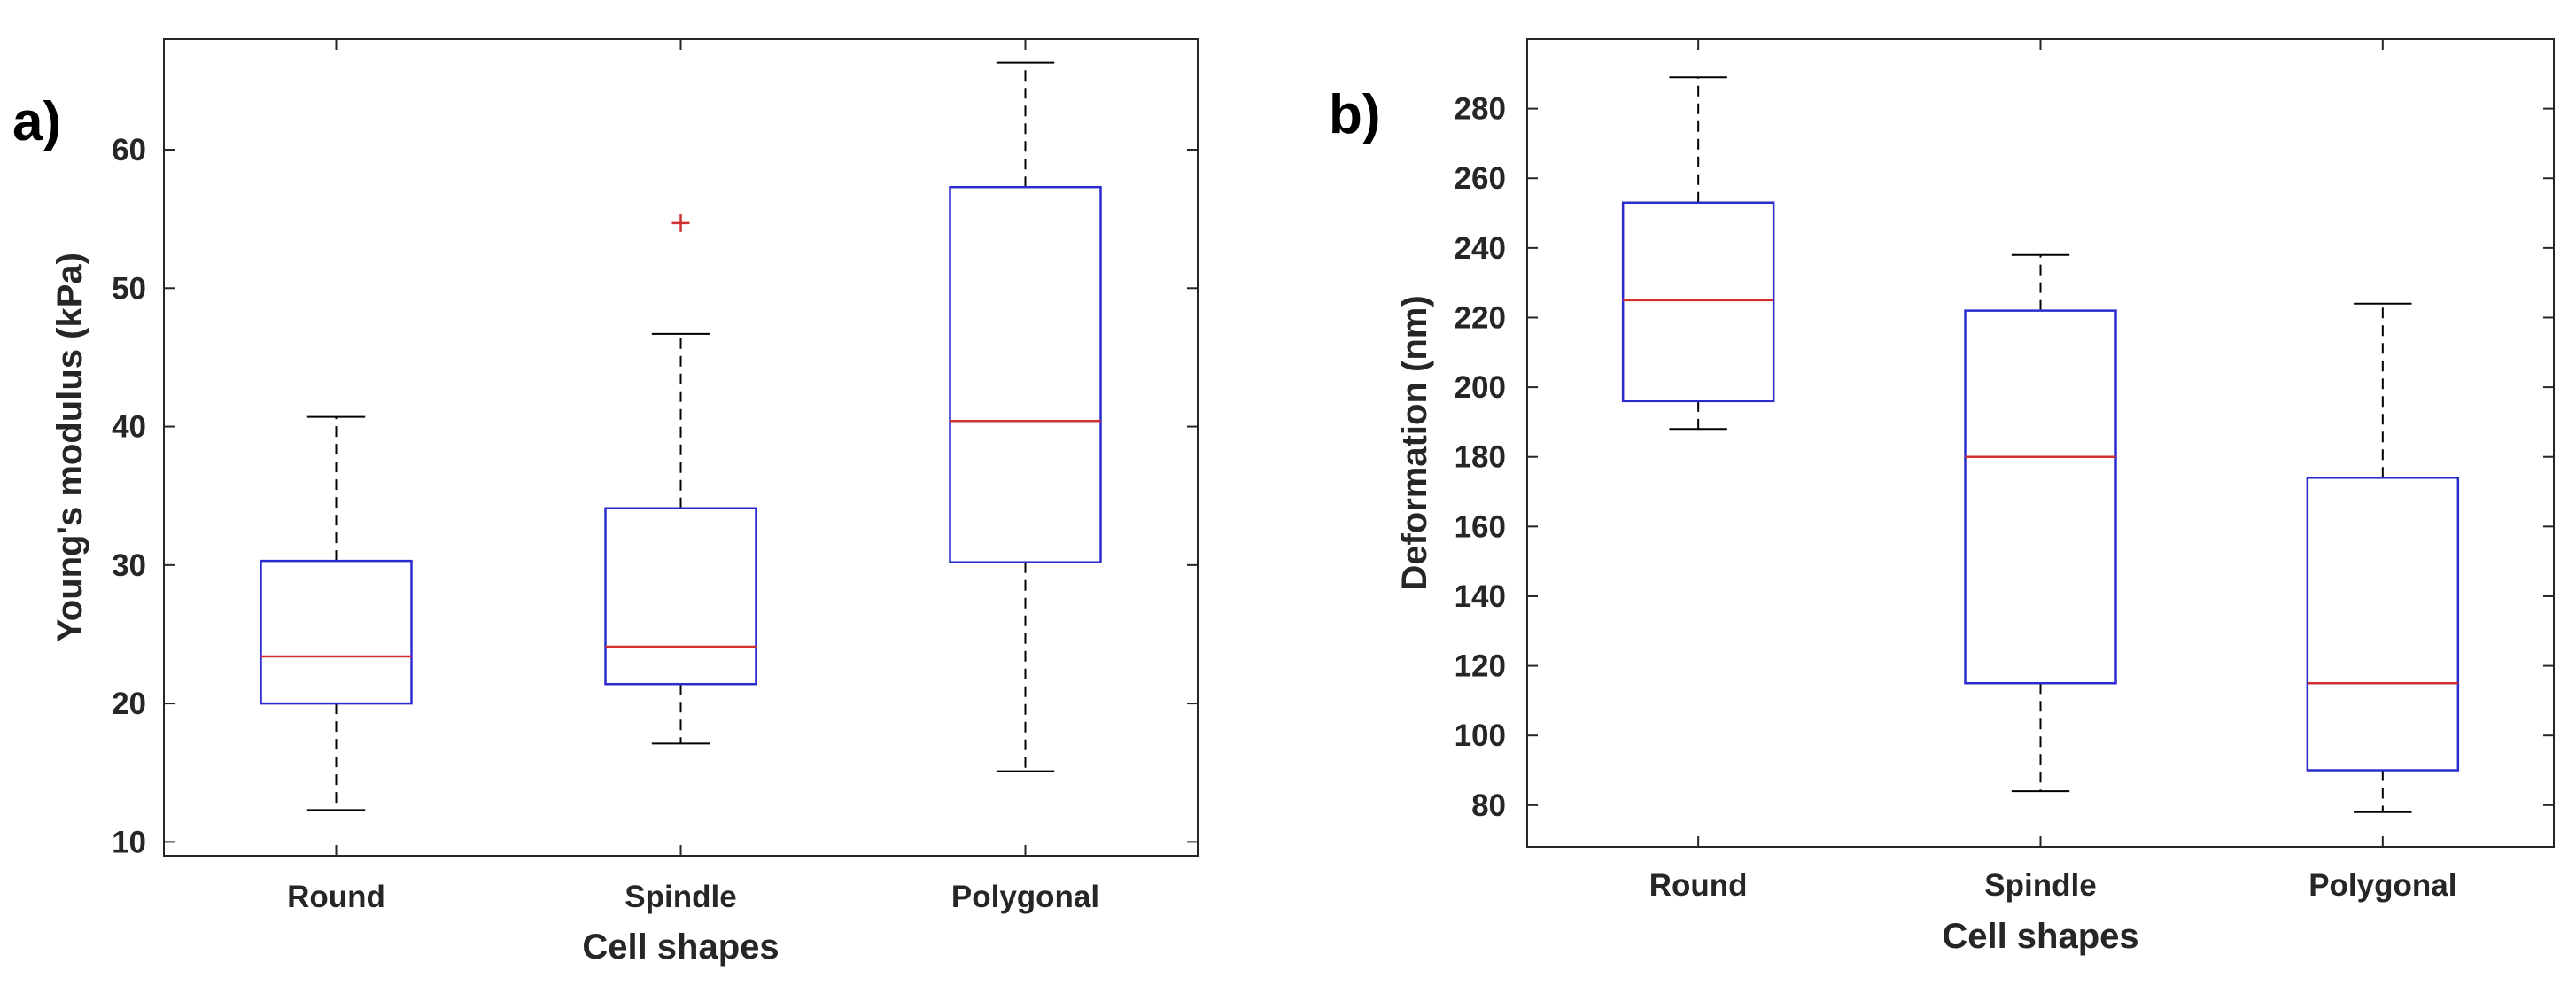 The image size is (2576, 986). Describe the element at coordinates (129, 288) in the screenshot. I see `y-tick-label: 50` at that location.